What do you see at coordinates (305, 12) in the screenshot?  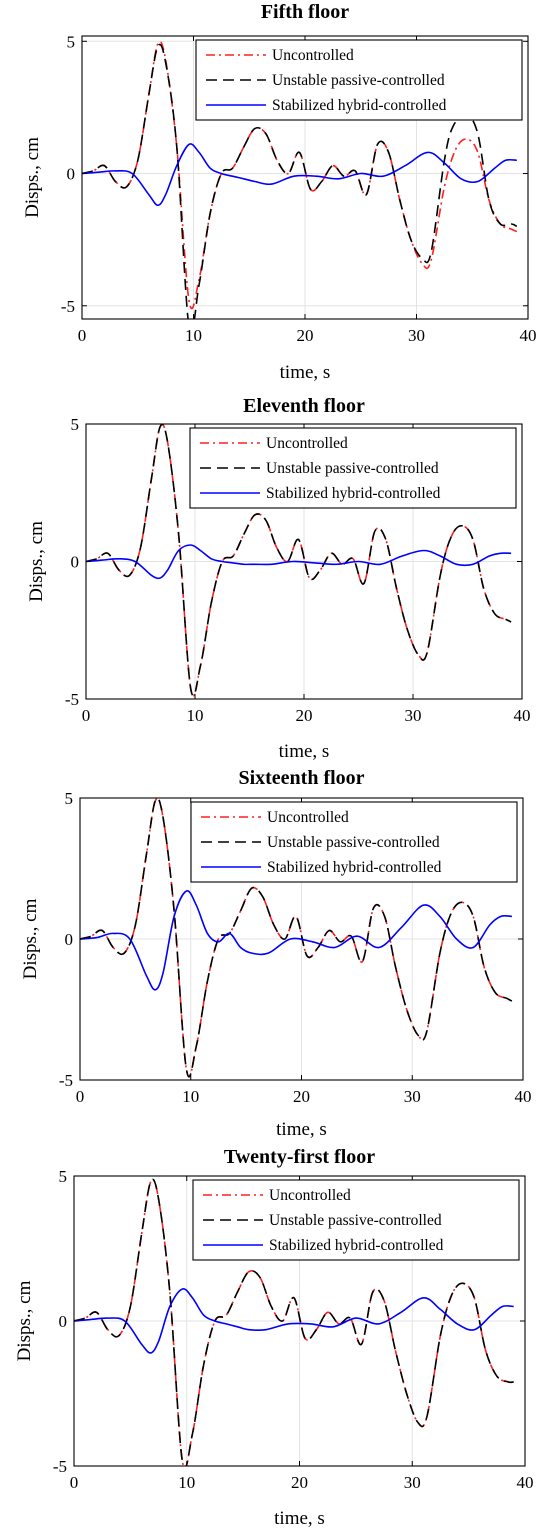 I see `chart-title: Fifth floor` at bounding box center [305, 12].